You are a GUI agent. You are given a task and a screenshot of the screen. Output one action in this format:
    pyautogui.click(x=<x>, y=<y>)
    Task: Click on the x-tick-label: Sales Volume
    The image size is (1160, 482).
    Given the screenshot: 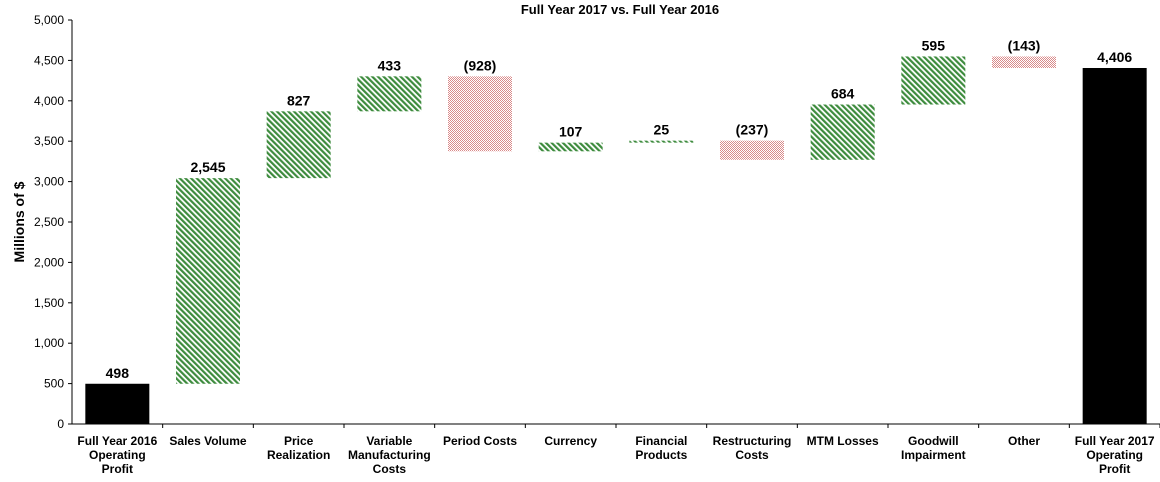 What is the action you would take?
    pyautogui.click(x=208, y=441)
    